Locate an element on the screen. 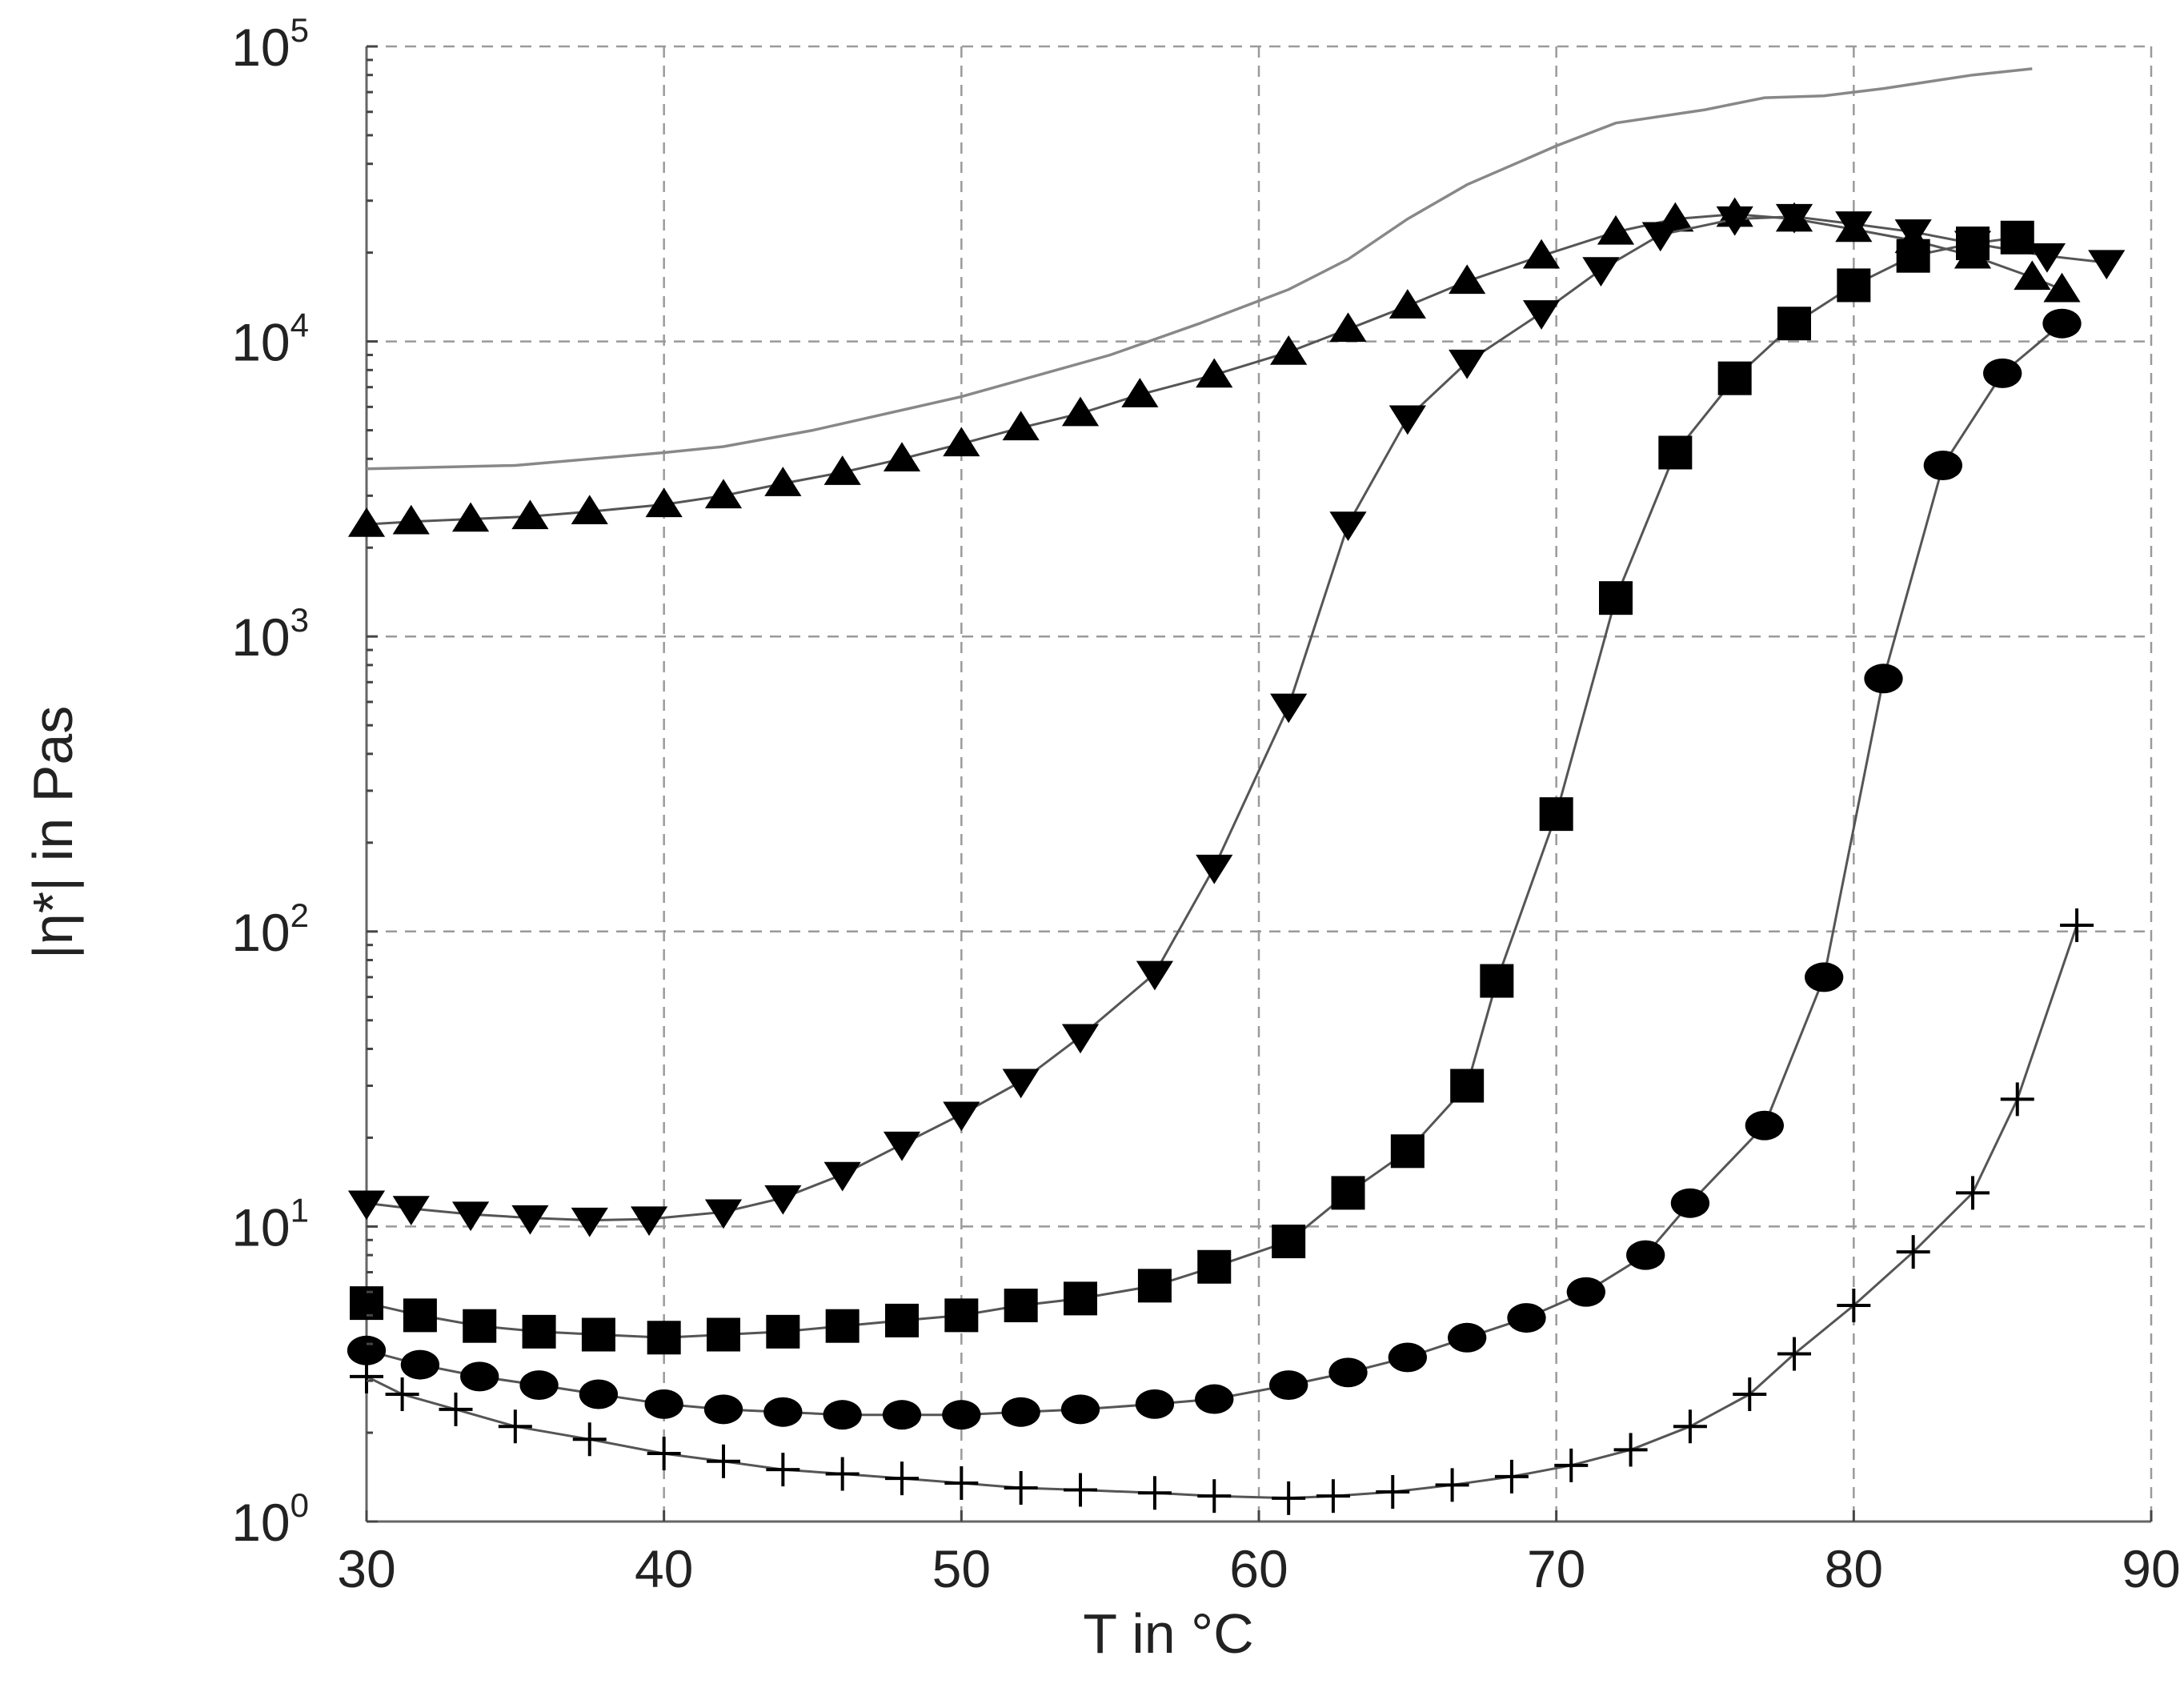  x-tick-label: 30 is located at coordinates (366, 1568).